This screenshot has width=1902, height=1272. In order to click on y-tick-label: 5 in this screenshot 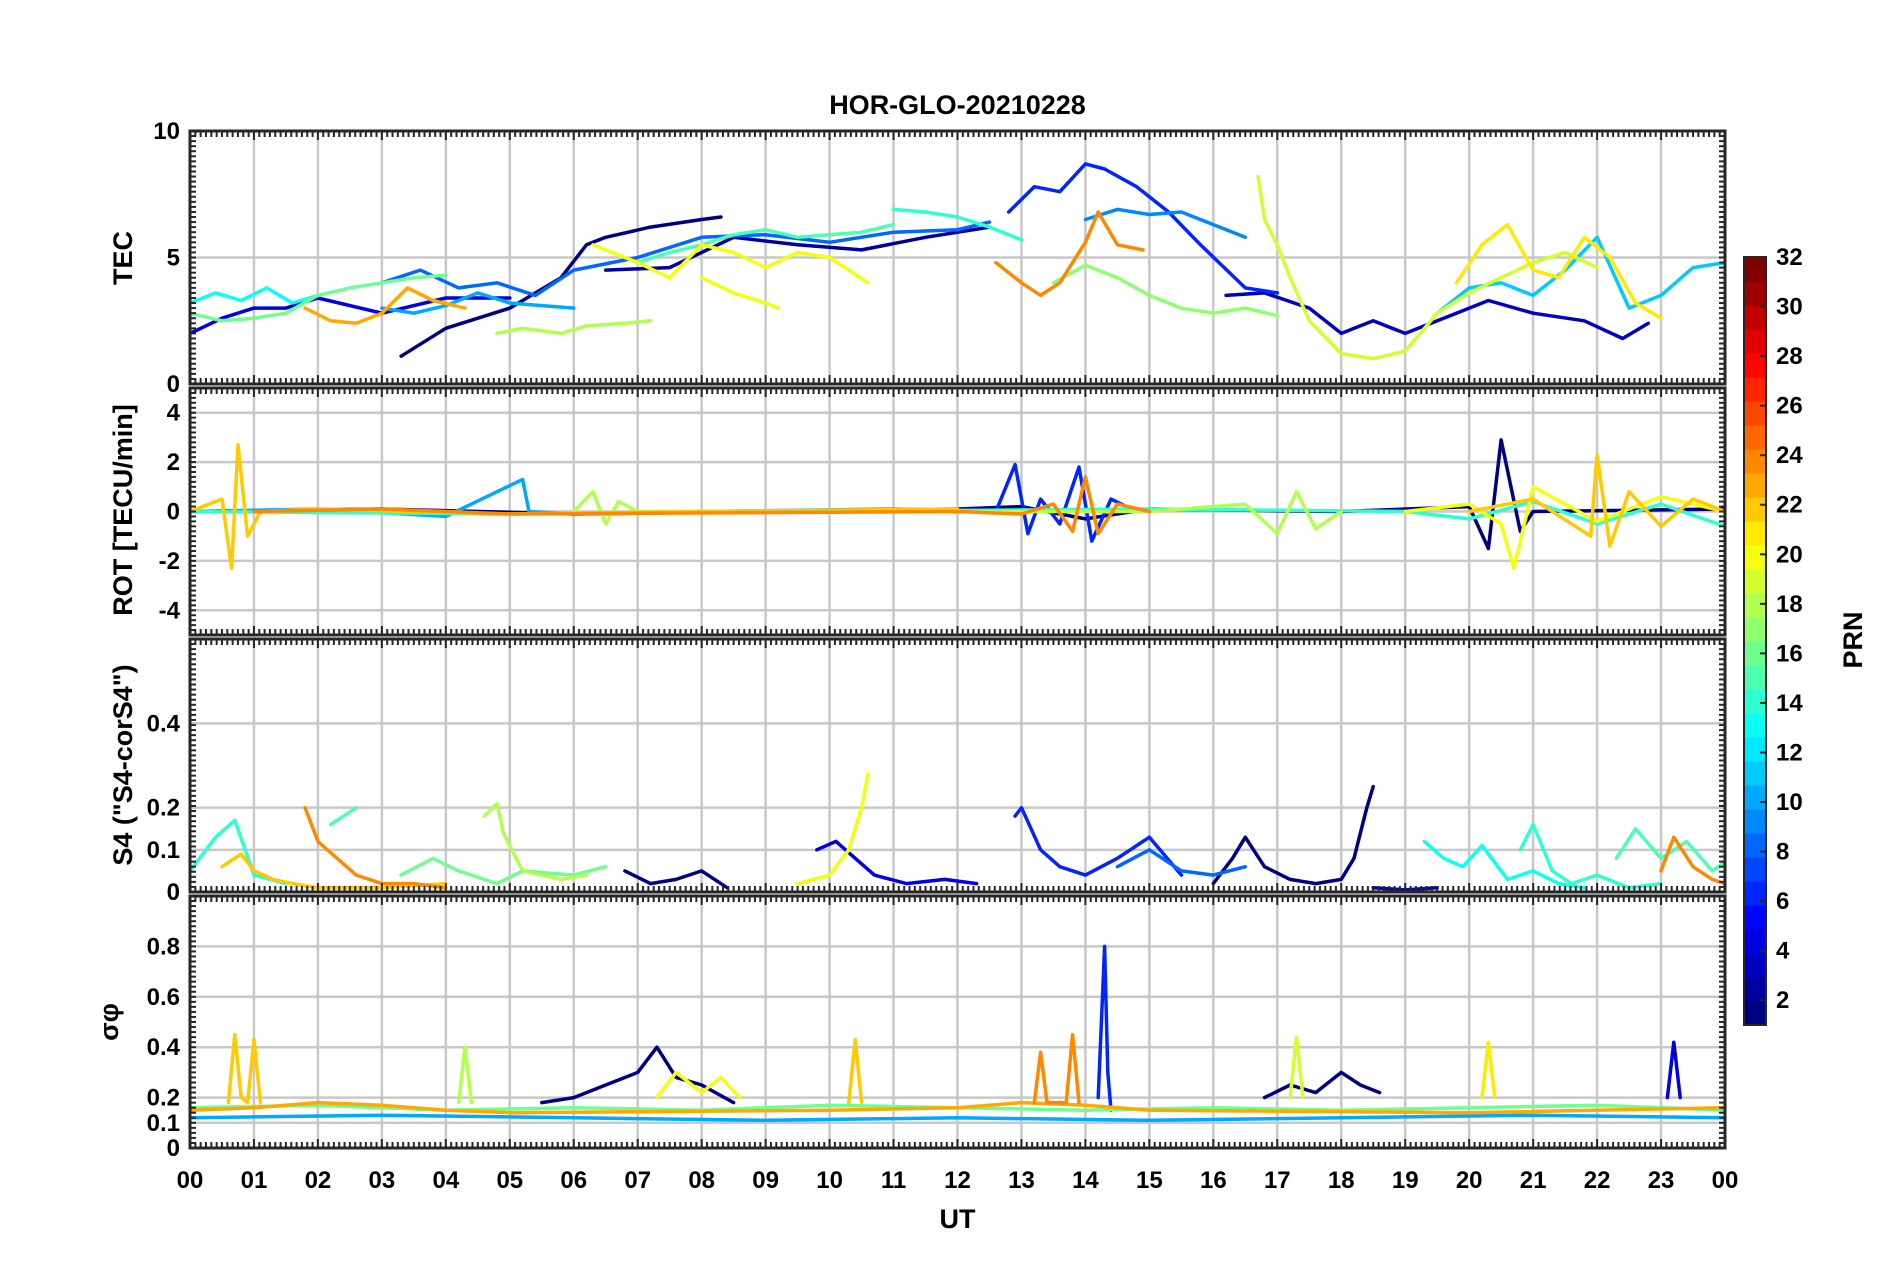, I will do `click(173, 258)`.